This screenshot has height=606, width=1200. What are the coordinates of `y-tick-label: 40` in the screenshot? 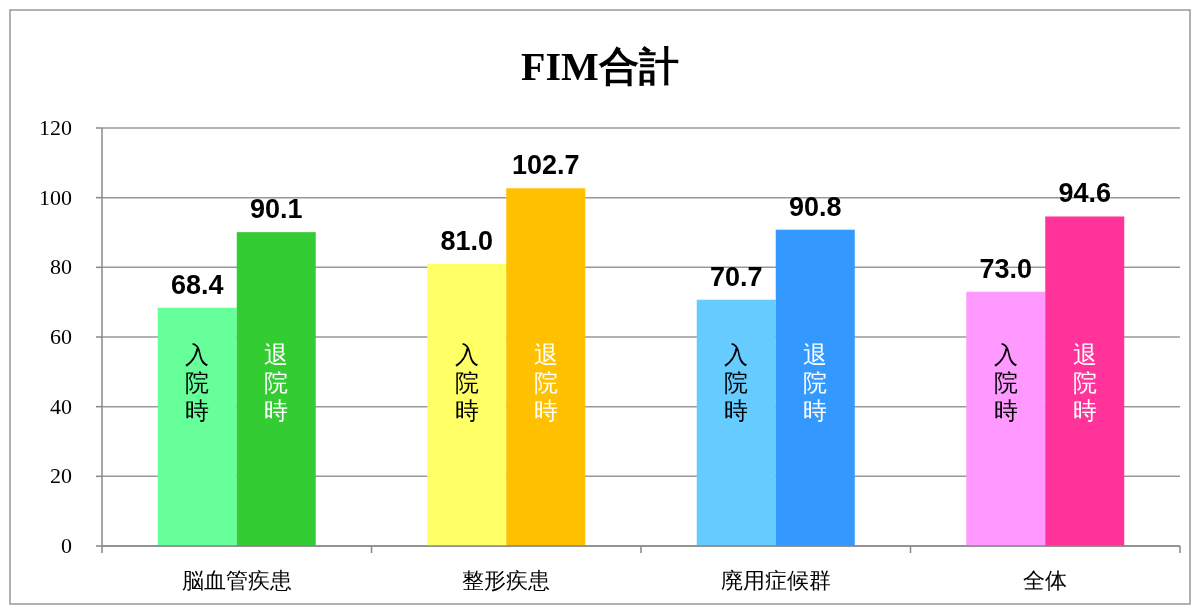 It's located at (61, 406).